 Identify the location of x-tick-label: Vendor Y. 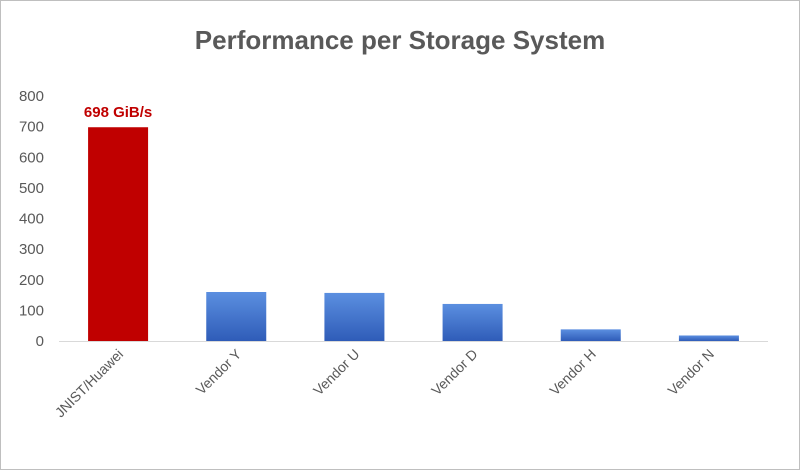
(218, 371).